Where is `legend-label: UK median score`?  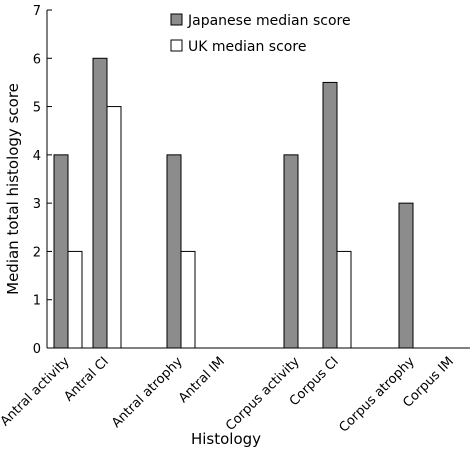 legend-label: UK median score is located at coordinates (247, 47).